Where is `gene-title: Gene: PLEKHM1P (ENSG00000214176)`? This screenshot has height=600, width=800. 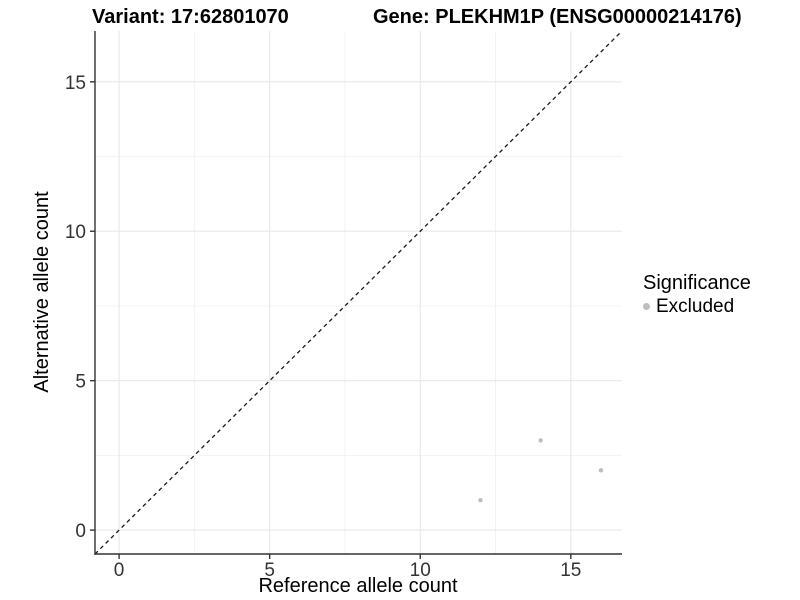 gene-title: Gene: PLEKHM1P (ENSG00000214176) is located at coordinates (557, 17).